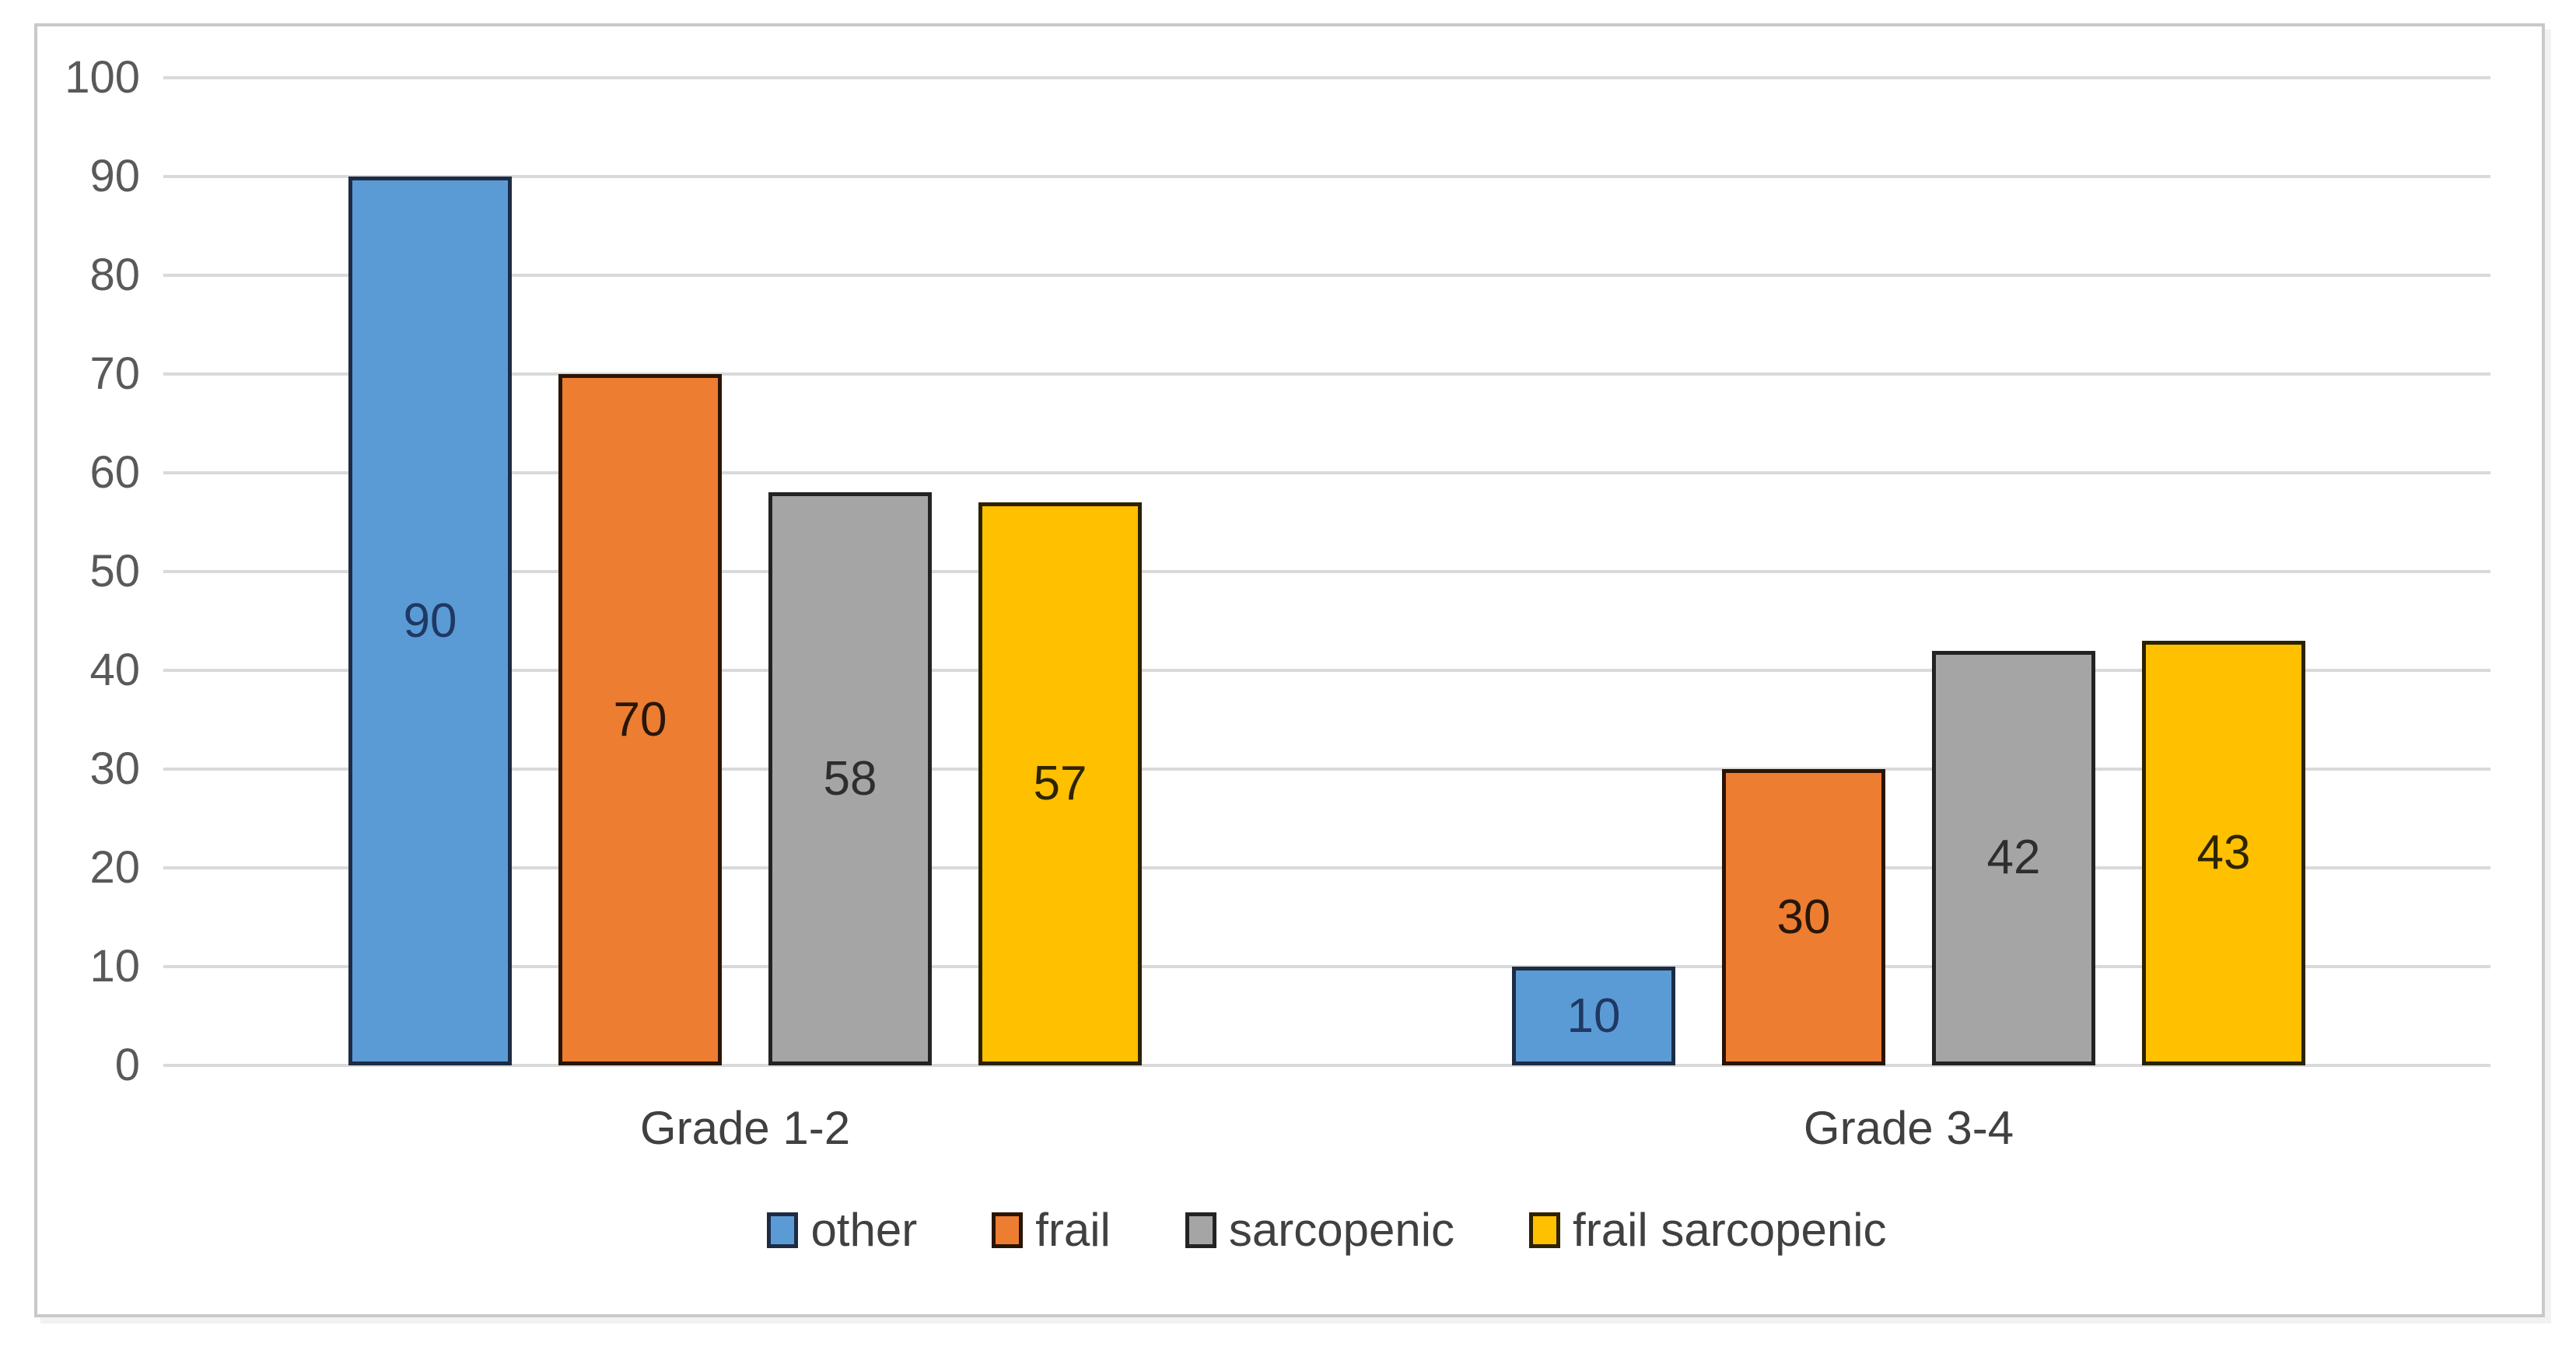  I want to click on x-axis-label-grade-1-2: Grade 1-2, so click(745, 1128).